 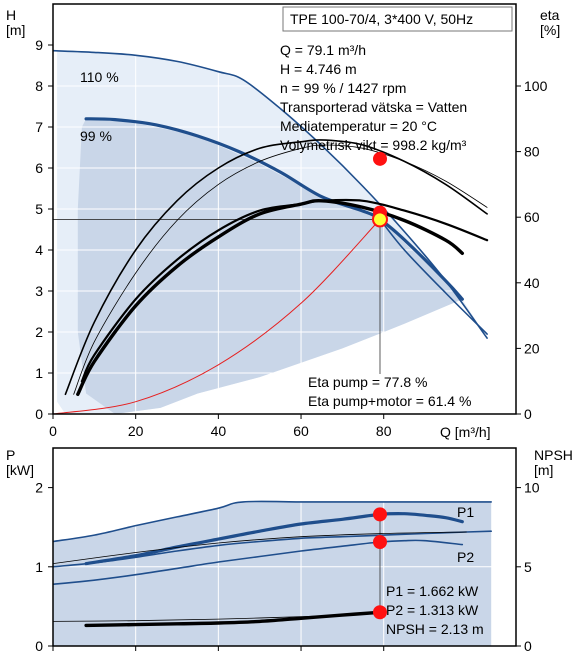 What do you see at coordinates (532, 488) in the screenshot?
I see `y-right-tick-label-bottom: 10` at bounding box center [532, 488].